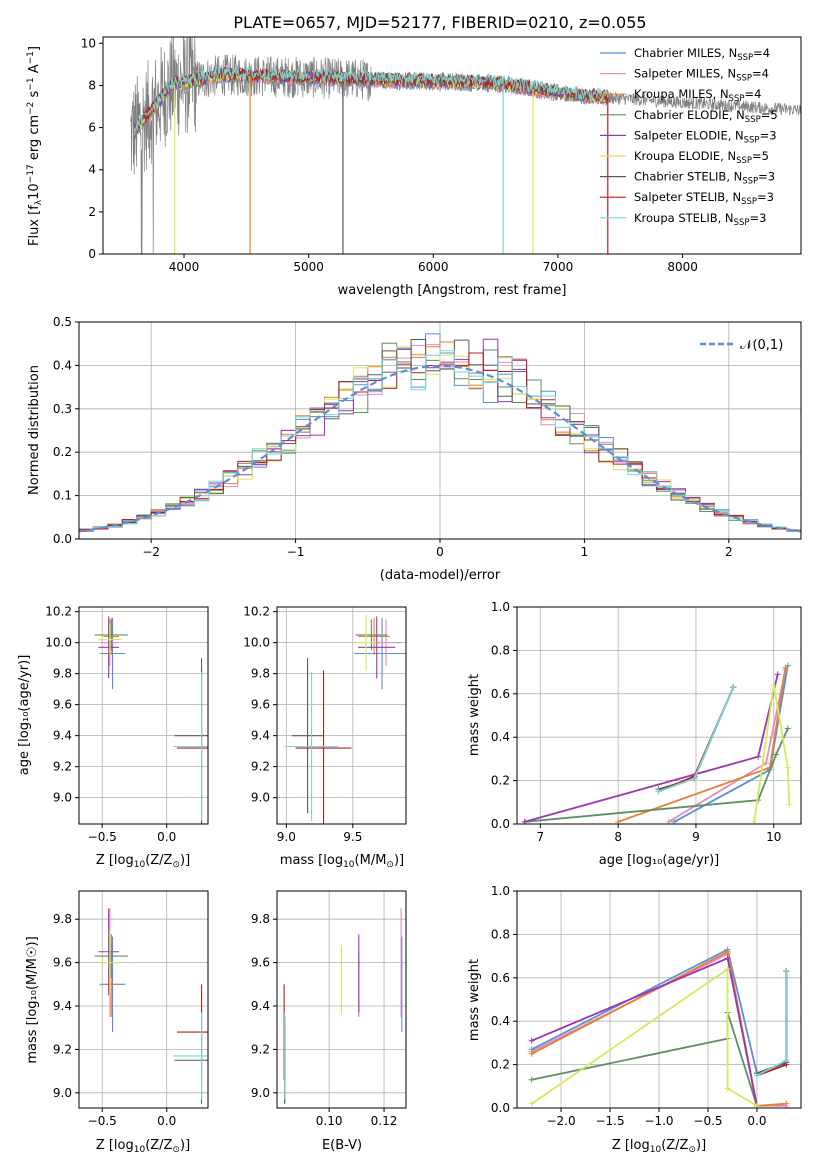 Image resolution: width=819 pixels, height=1170 pixels. I want to click on legend-label-chabrier-stelib: Chabrier STELIB, NSSP=3, so click(704, 178).